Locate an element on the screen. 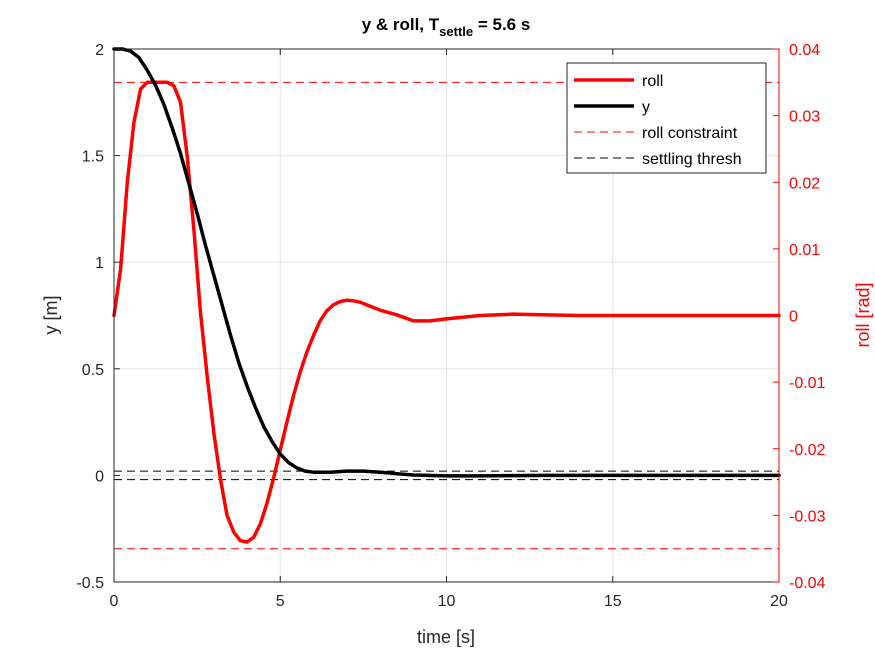 This screenshot has height=656, width=875. y-left-tick-label: 1 is located at coordinates (99, 263).